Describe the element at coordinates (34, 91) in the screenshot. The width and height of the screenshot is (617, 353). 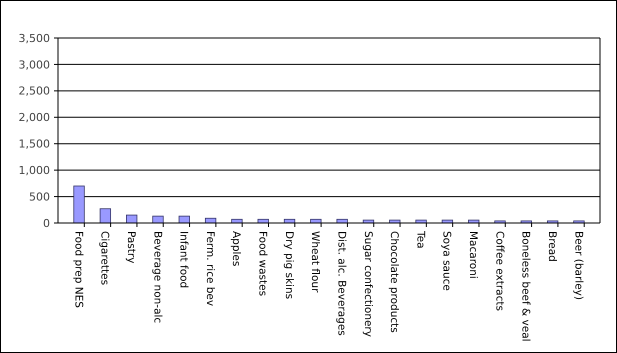
I see `y-tick-label: 2,500` at that location.